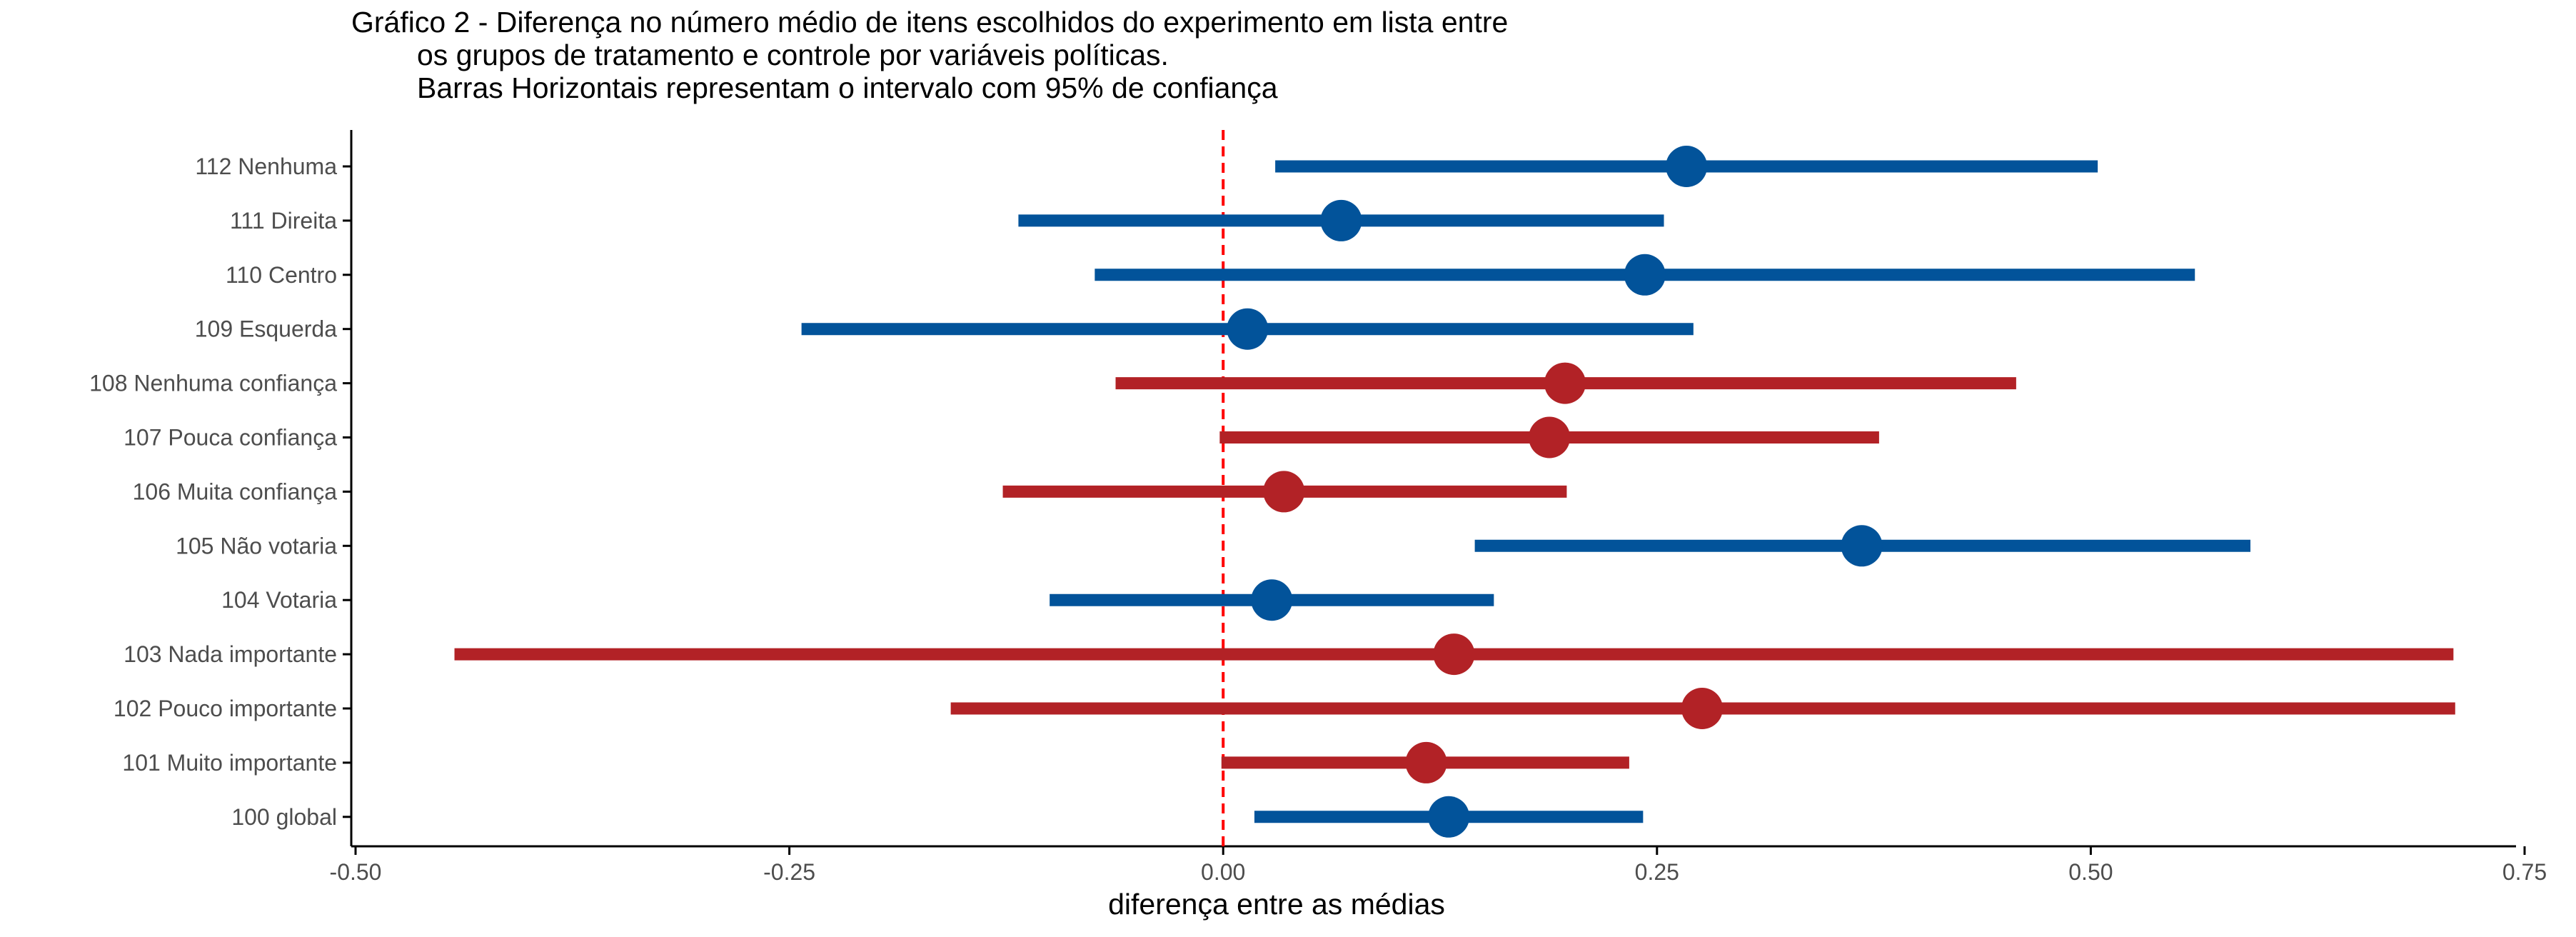 The width and height of the screenshot is (2576, 937). Describe the element at coordinates (281, 275) in the screenshot. I see `y-tick-label: 110 Centro` at that location.